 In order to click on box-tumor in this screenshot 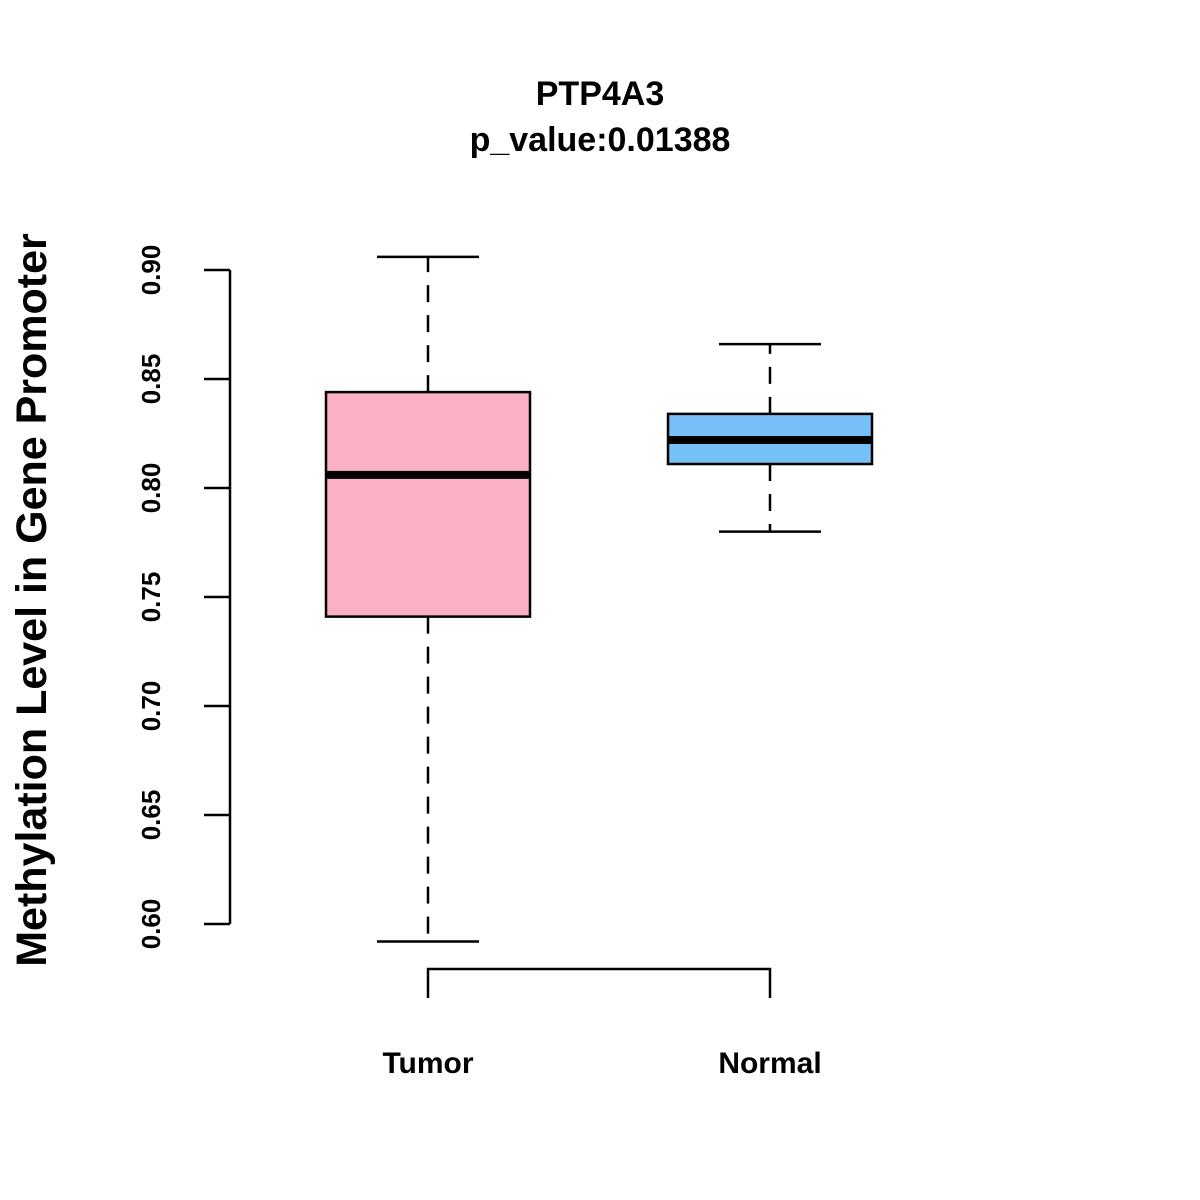, I will do `click(428, 599)`.